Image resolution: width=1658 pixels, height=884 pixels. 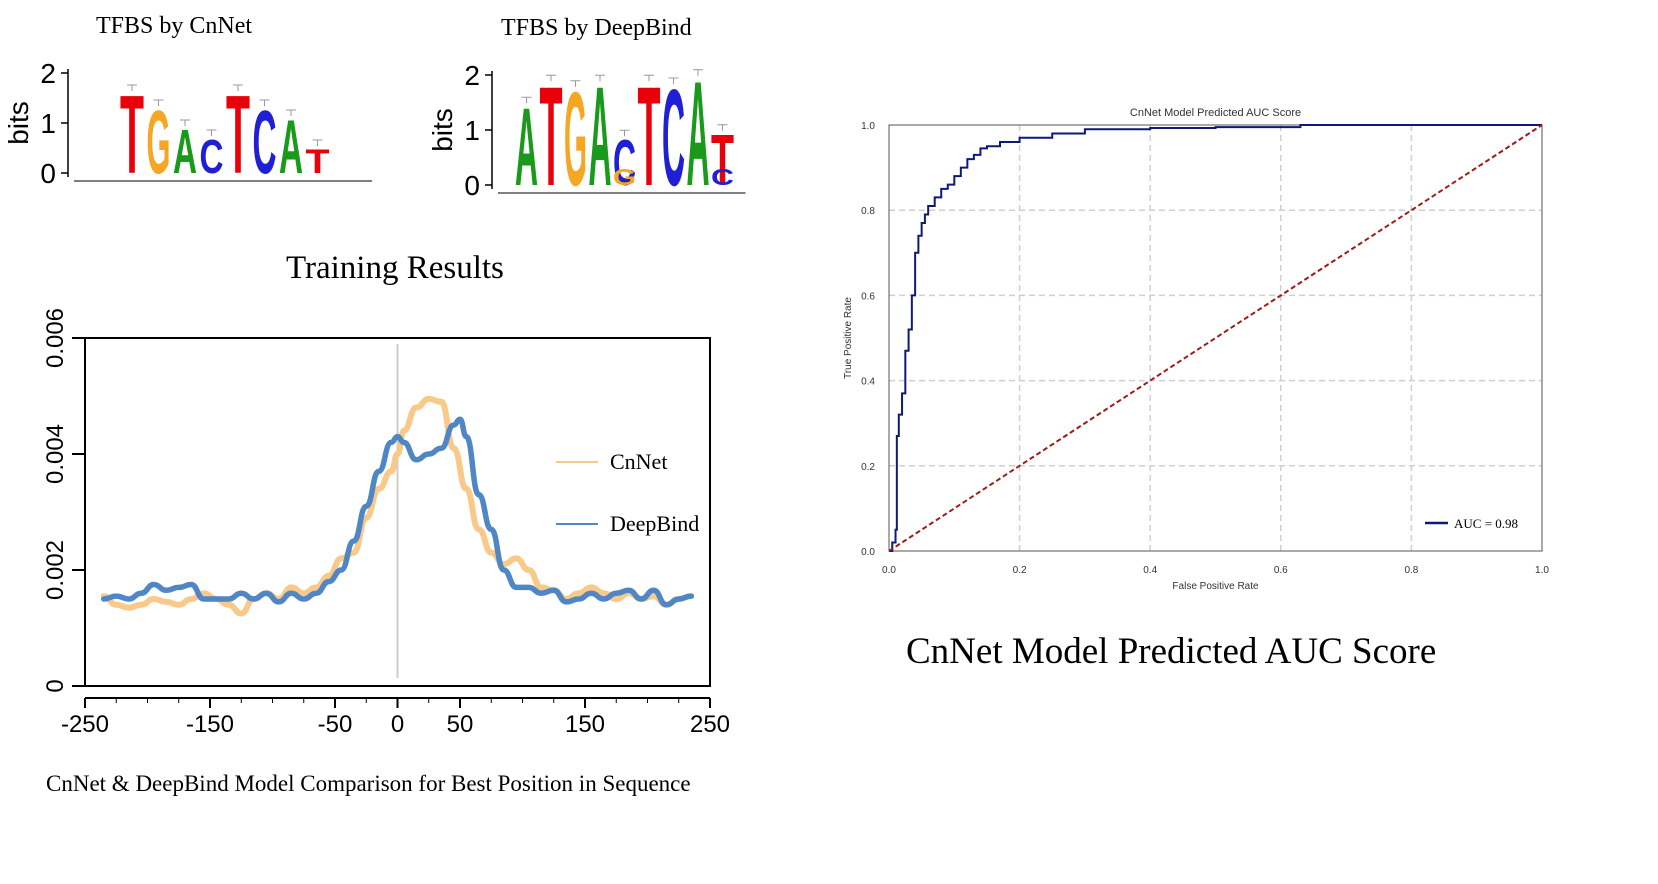 I want to click on x-tick-label: -250, so click(x=85, y=724).